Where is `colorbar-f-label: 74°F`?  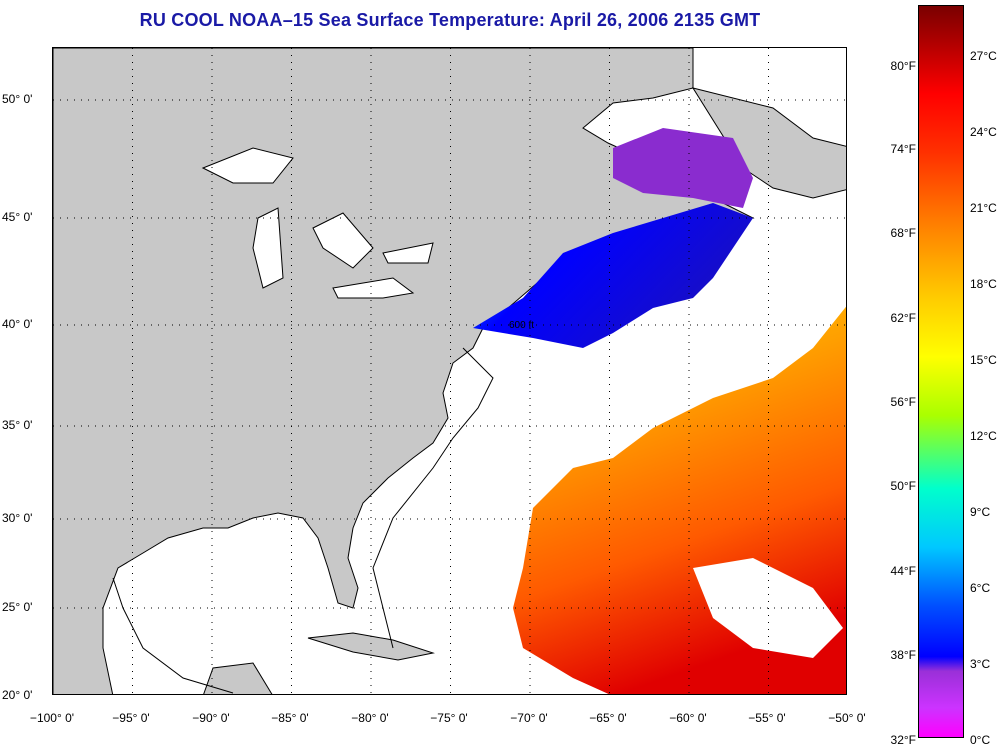
colorbar-f-label: 74°F is located at coordinates (903, 149).